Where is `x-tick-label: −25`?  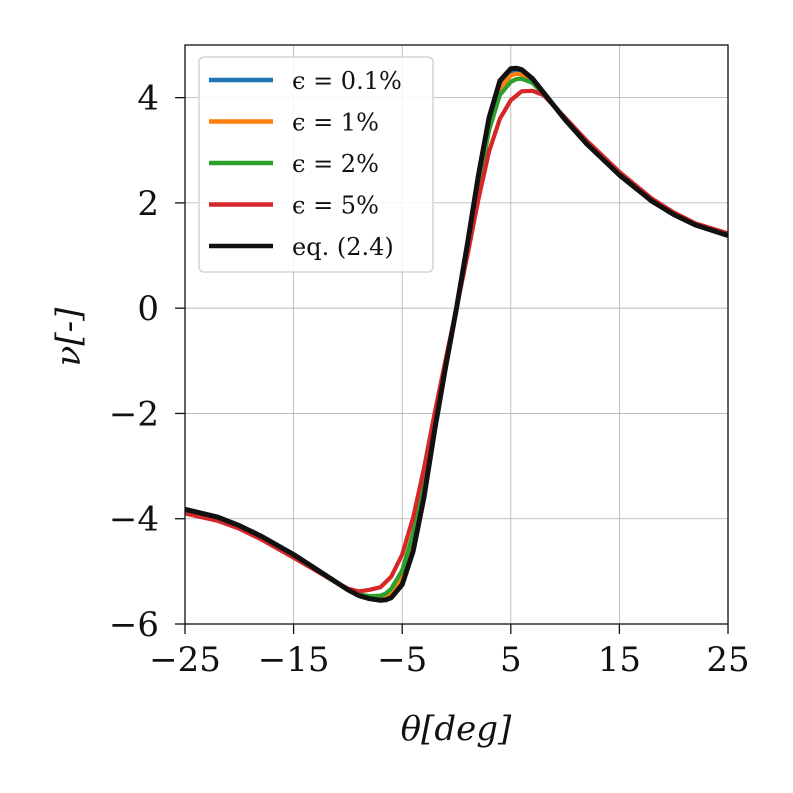
x-tick-label: −25 is located at coordinates (185, 660).